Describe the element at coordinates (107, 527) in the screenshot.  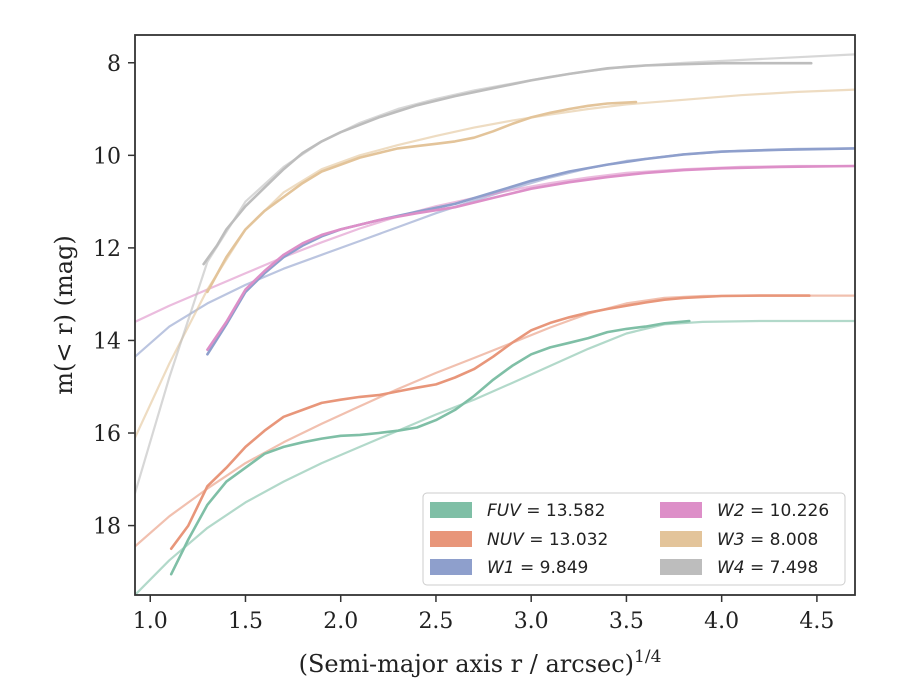
I see `y-tick-label: 18` at that location.